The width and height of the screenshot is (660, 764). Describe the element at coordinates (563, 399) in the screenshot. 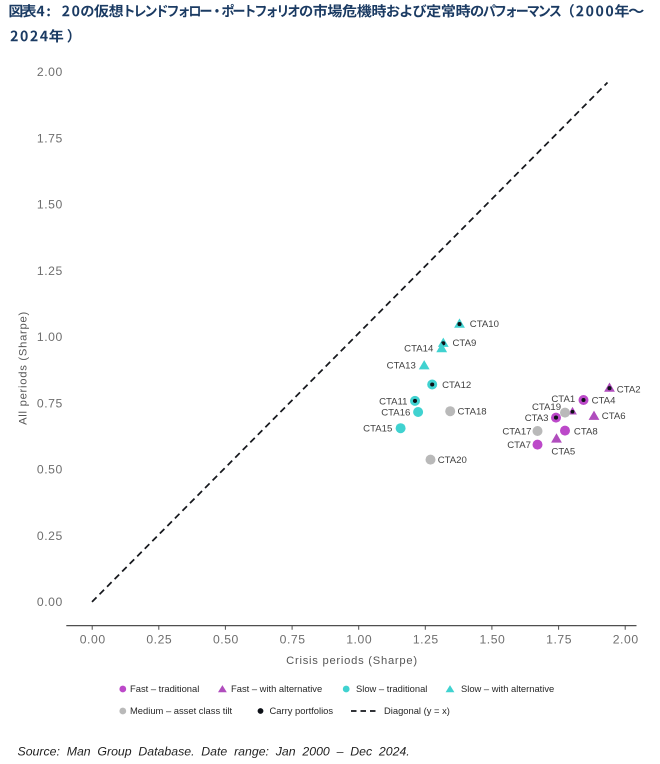

I see `svg-text: CTA1` at that location.